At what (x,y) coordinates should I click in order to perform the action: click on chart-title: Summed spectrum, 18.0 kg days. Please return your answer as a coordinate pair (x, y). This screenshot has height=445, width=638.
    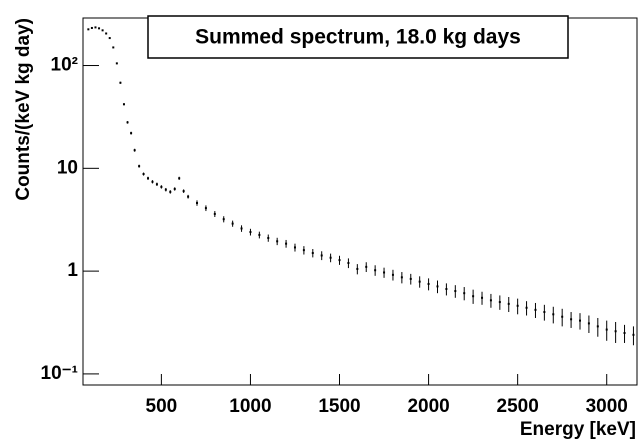
    Looking at the image, I should click on (358, 37).